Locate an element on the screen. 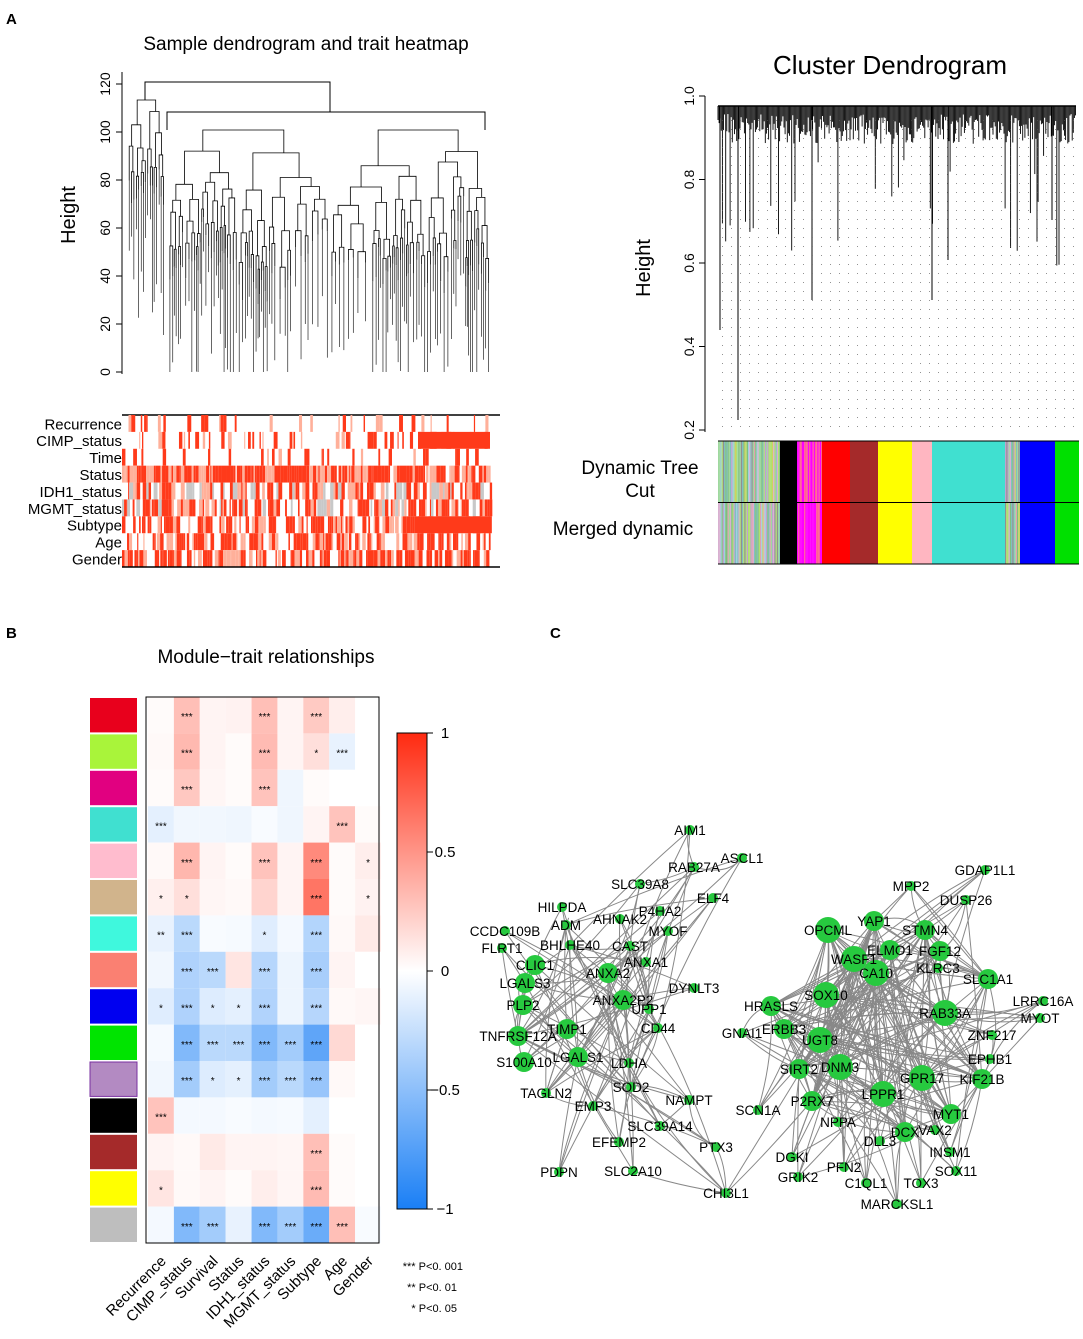 The width and height of the screenshot is (1083, 1339). gene-label: UGT8 is located at coordinates (820, 1040).